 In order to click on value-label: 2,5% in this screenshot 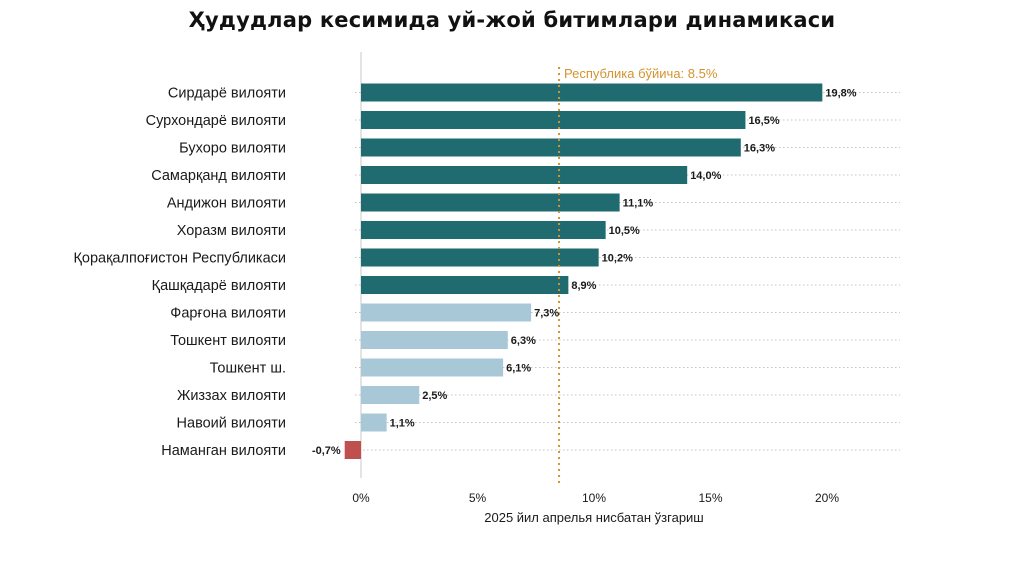, I will do `click(434, 396)`.